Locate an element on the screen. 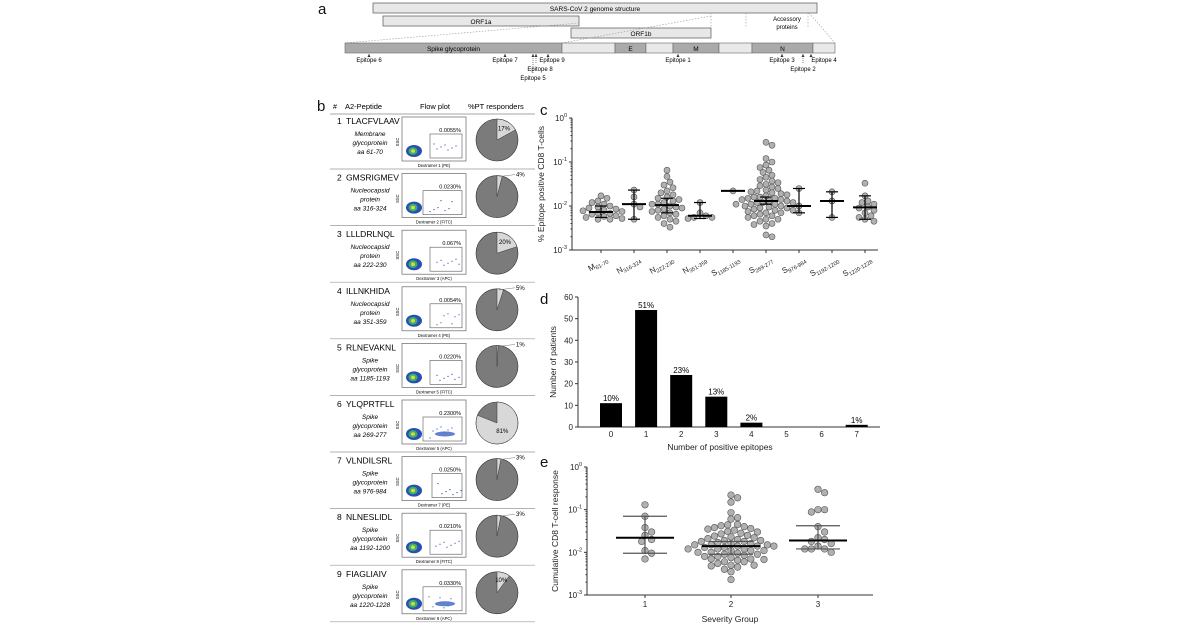  epitope-label: Epitope 7 is located at coordinates (505, 61).